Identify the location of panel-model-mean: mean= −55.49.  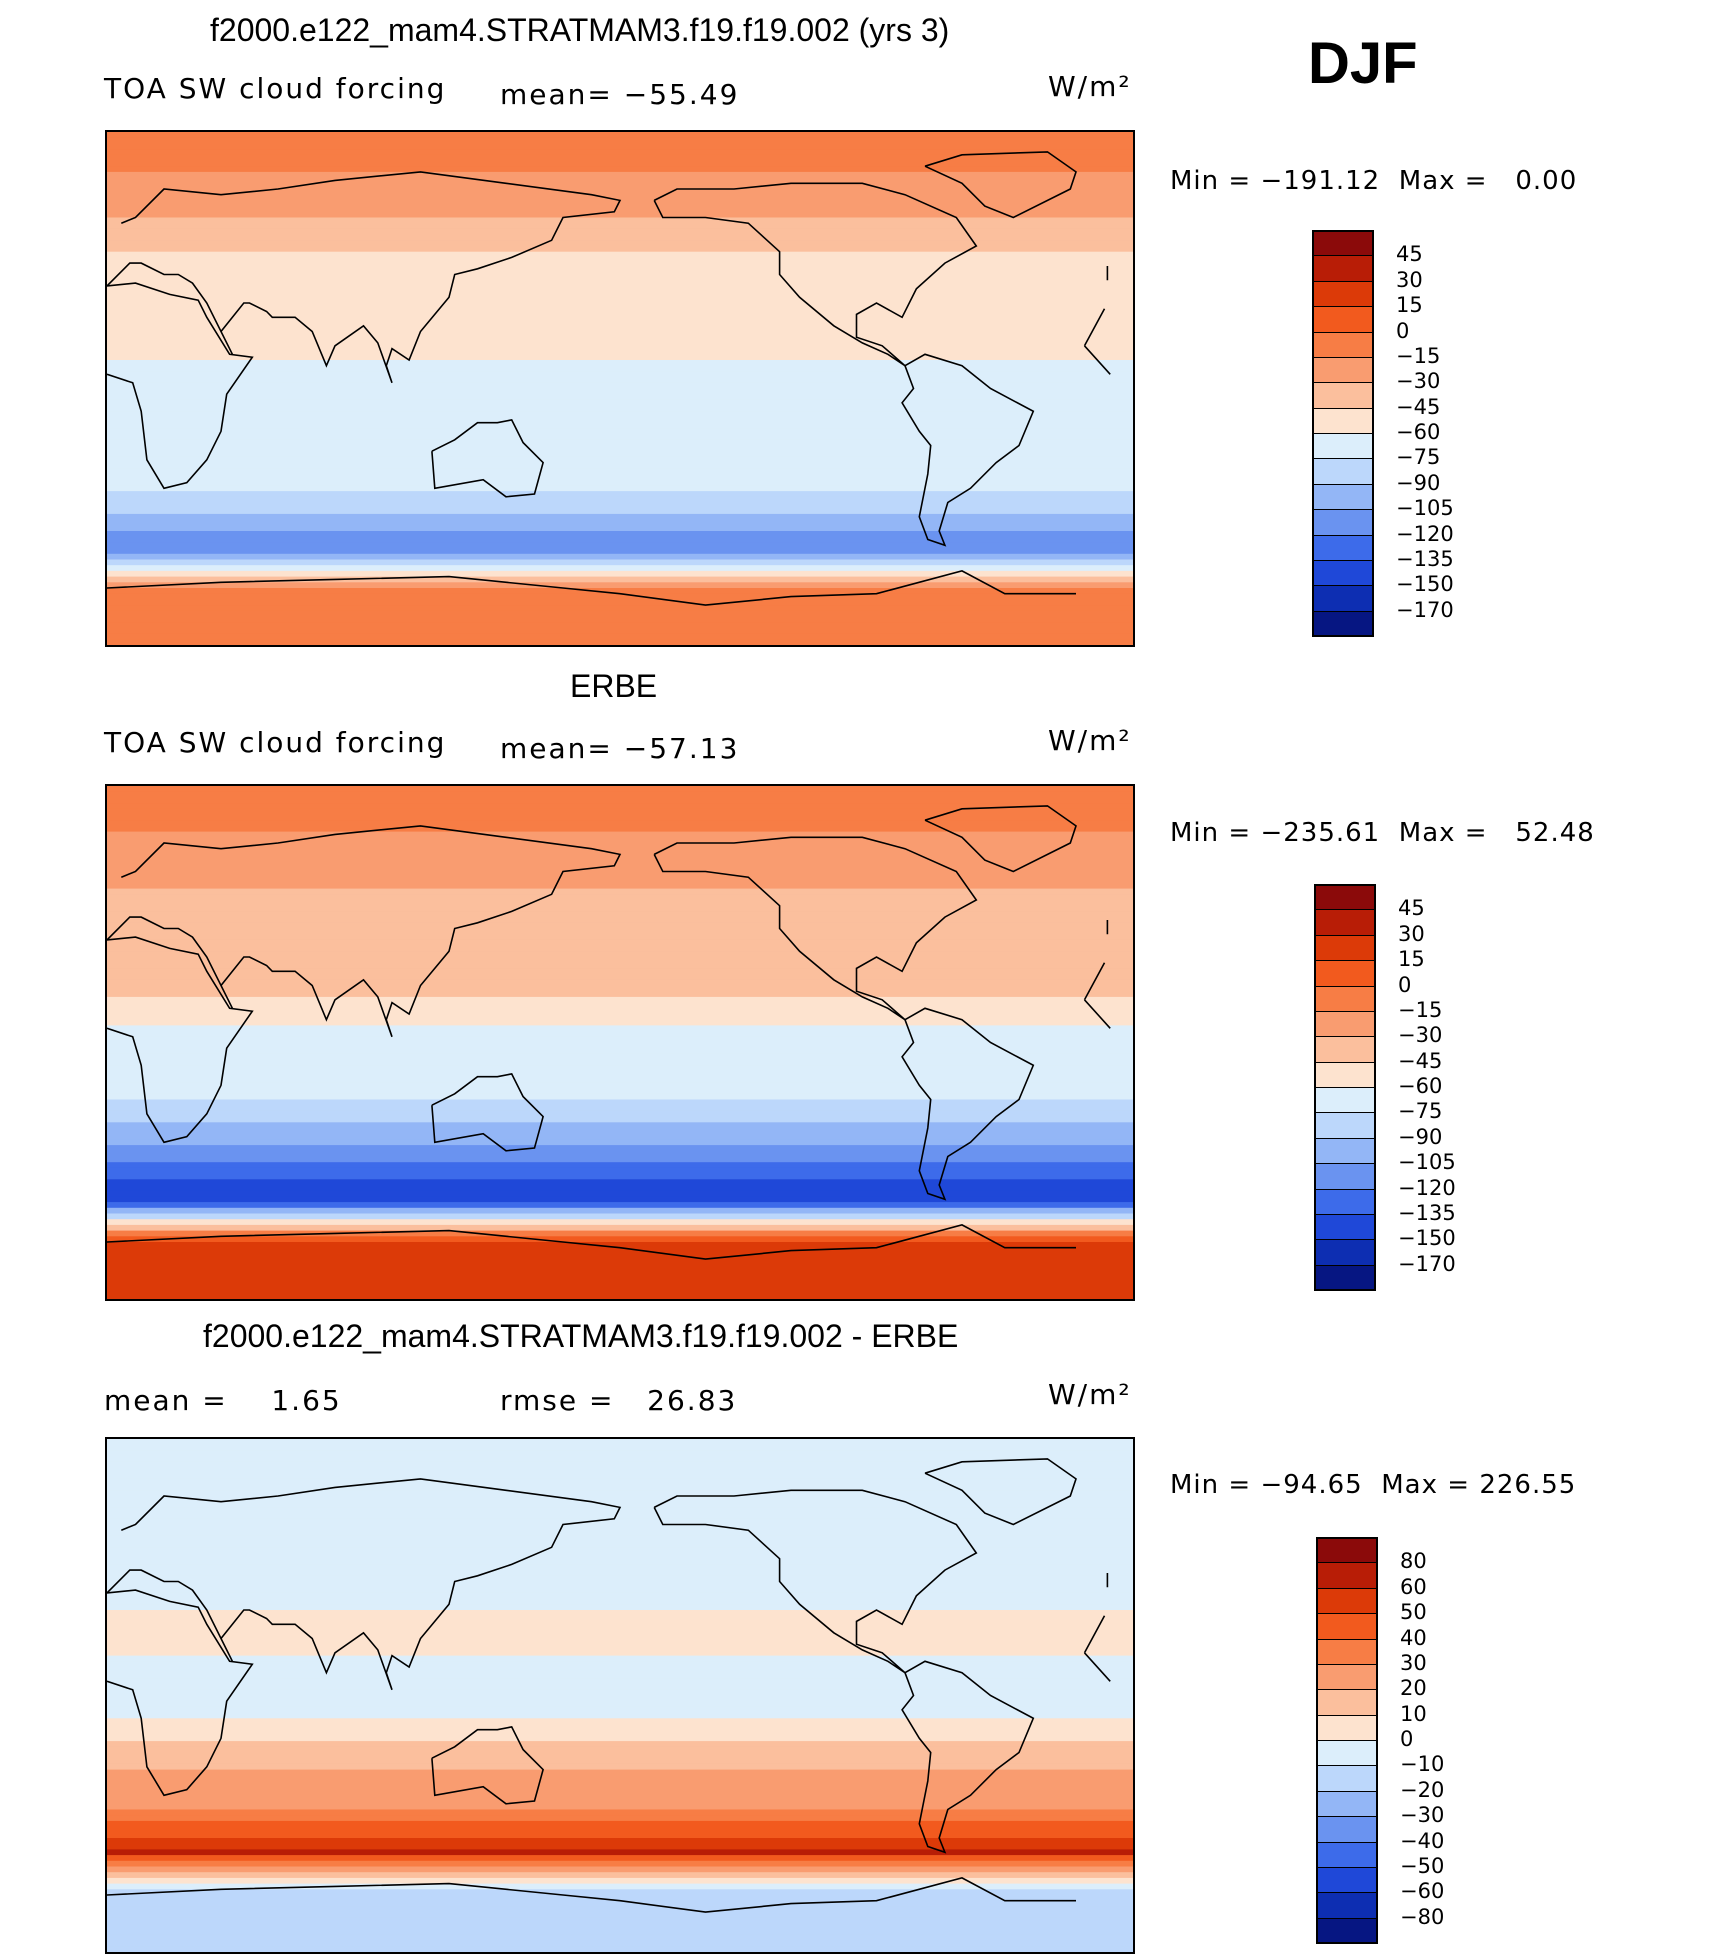
(620, 94).